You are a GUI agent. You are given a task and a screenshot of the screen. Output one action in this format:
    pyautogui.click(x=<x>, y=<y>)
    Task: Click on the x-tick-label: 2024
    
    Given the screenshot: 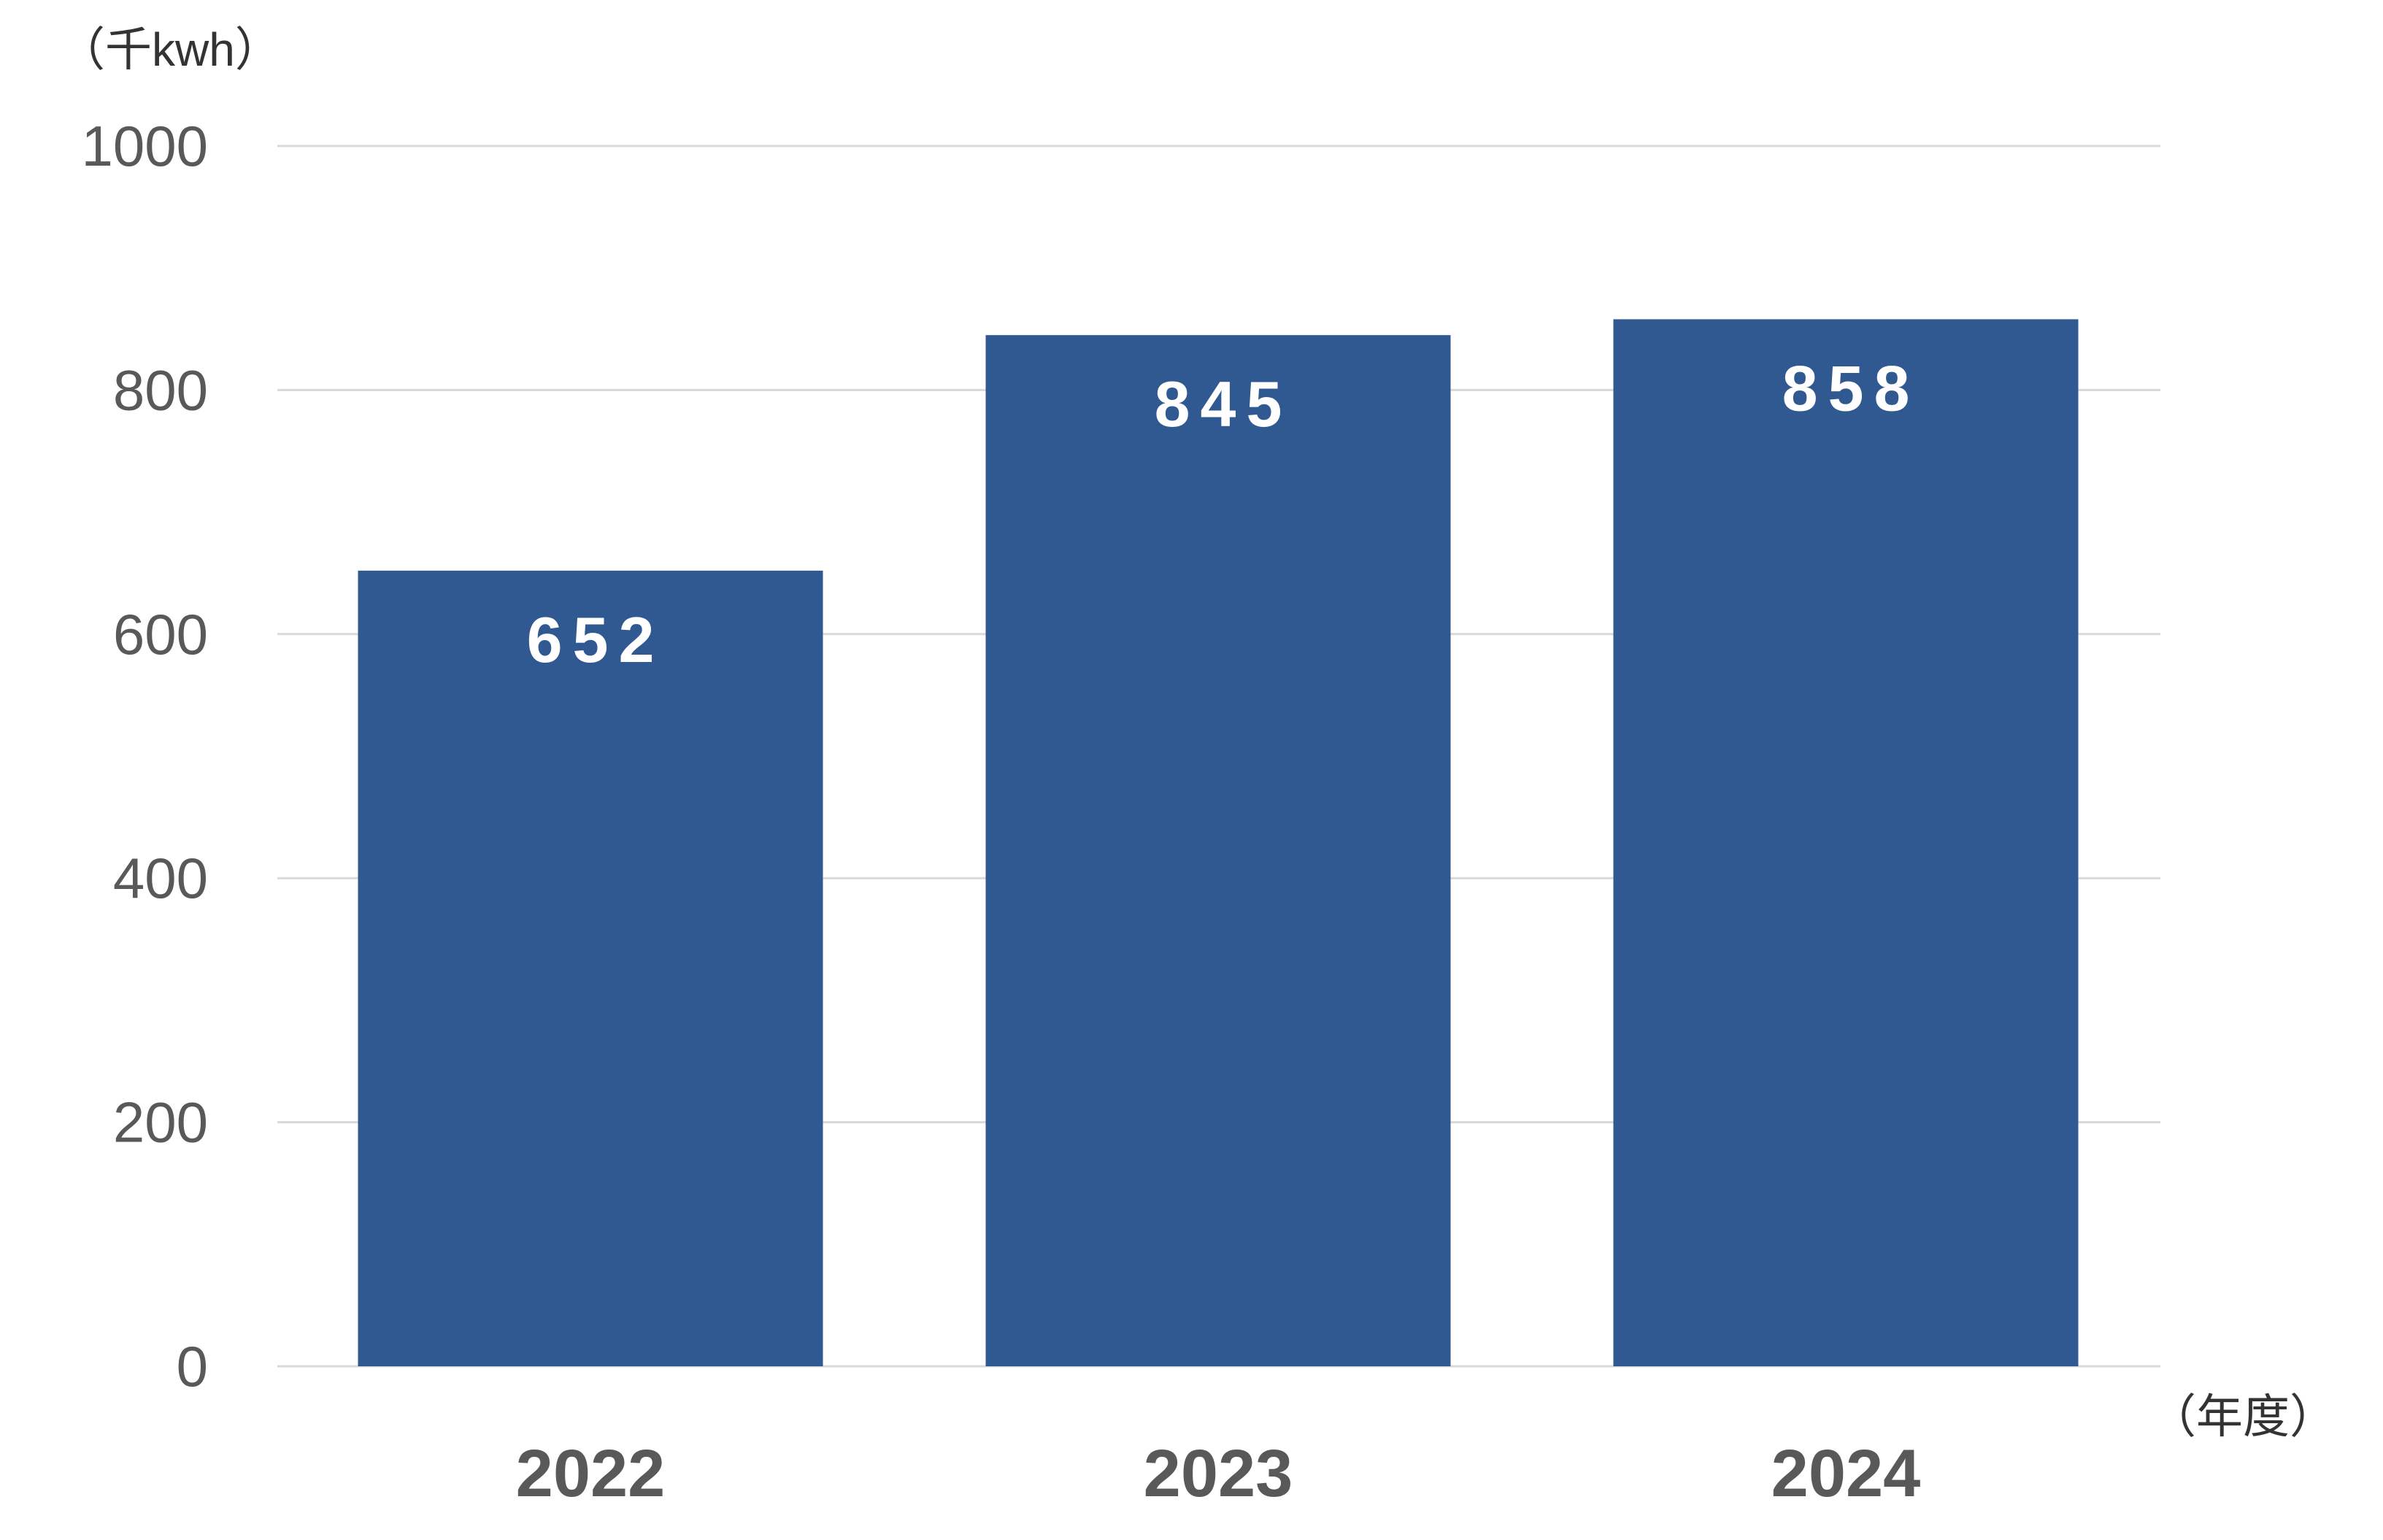 What is the action you would take?
    pyautogui.click(x=1846, y=1473)
    